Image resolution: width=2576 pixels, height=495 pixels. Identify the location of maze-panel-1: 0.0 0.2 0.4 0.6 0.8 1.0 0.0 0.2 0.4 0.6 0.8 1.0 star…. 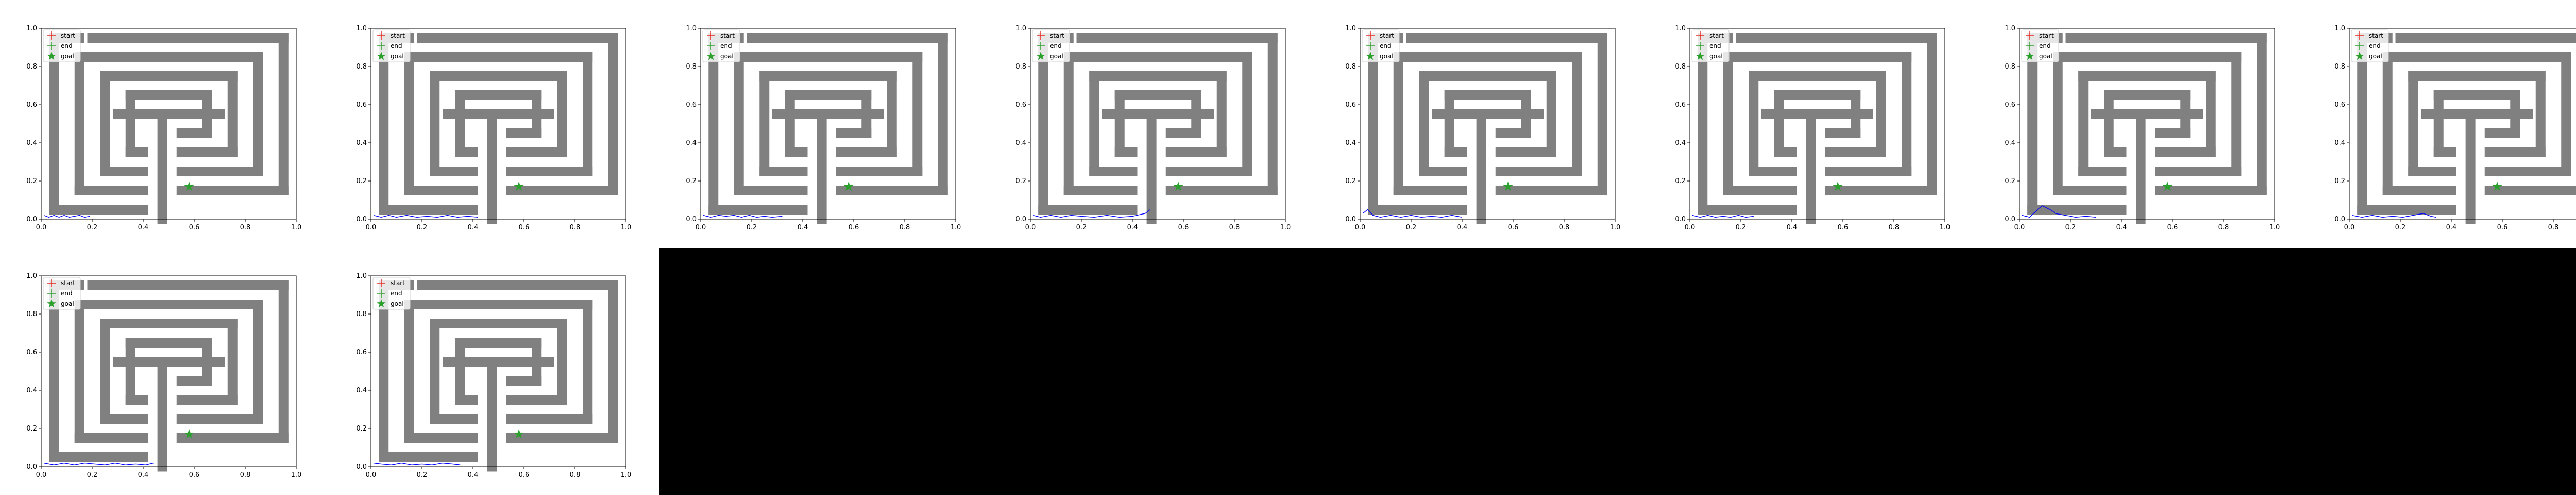
(163, 128).